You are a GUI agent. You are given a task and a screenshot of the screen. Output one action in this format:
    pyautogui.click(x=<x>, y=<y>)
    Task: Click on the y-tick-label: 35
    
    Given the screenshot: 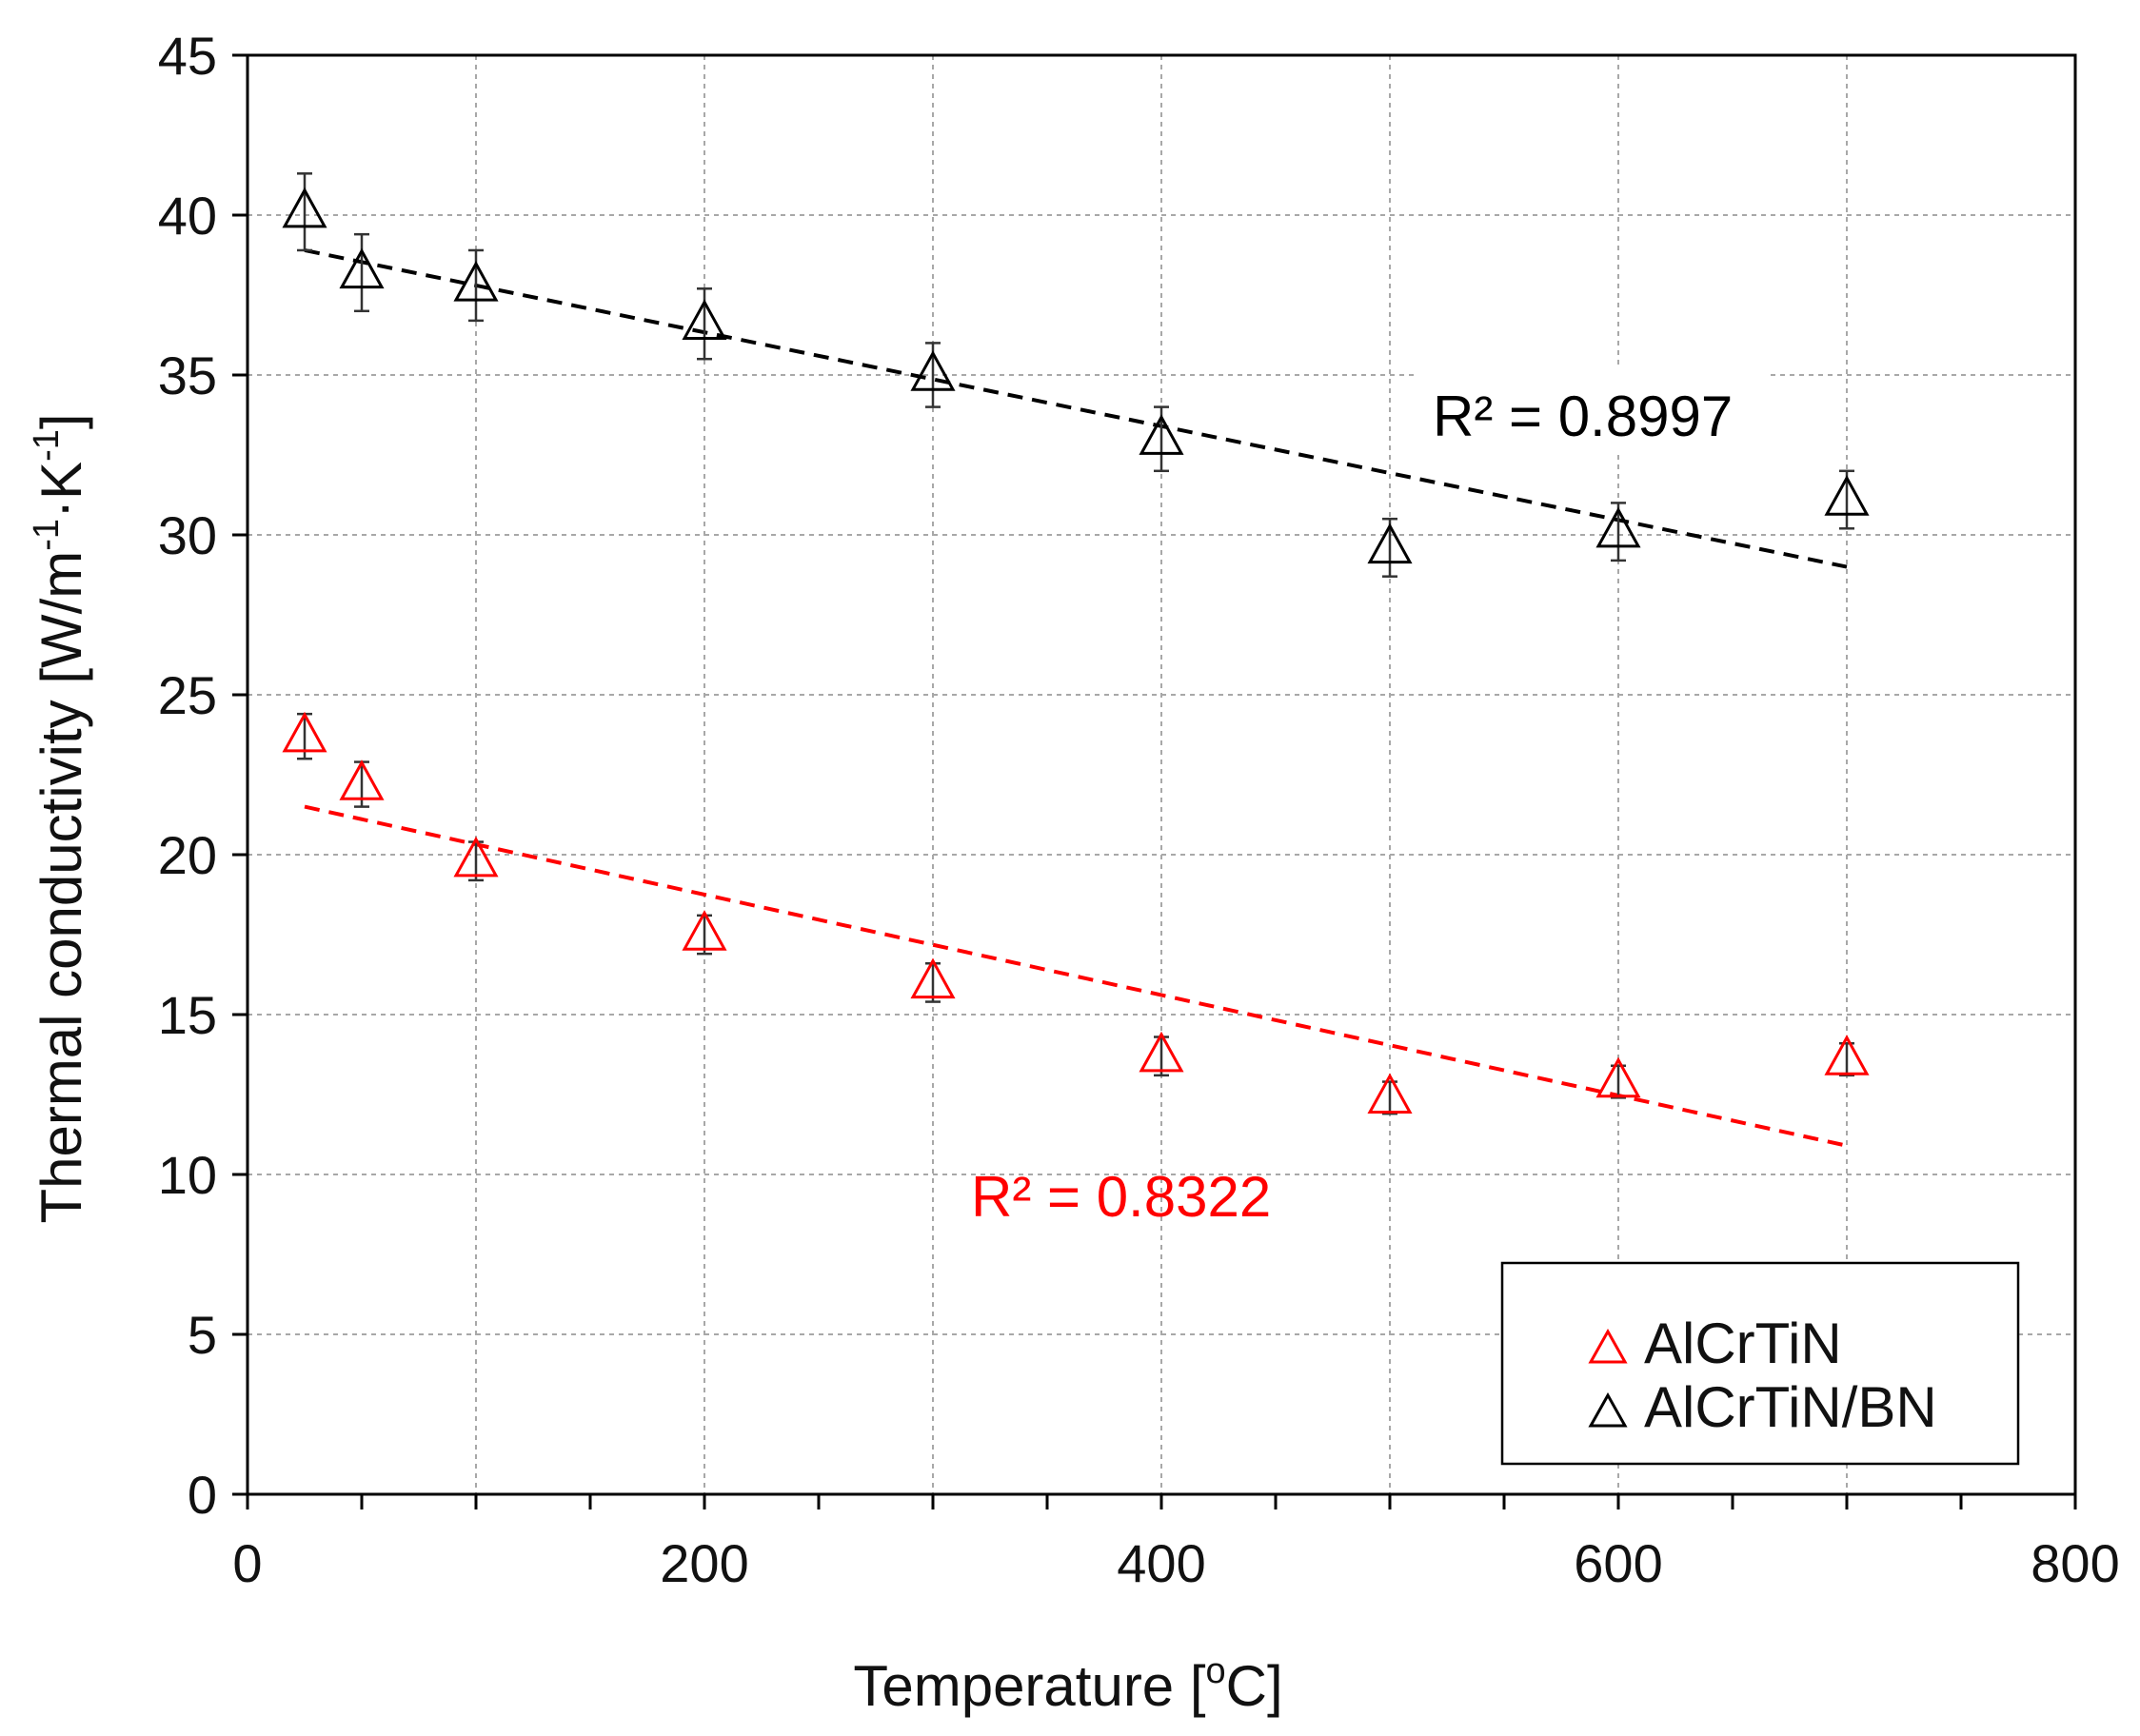 What is the action you would take?
    pyautogui.click(x=187, y=375)
    